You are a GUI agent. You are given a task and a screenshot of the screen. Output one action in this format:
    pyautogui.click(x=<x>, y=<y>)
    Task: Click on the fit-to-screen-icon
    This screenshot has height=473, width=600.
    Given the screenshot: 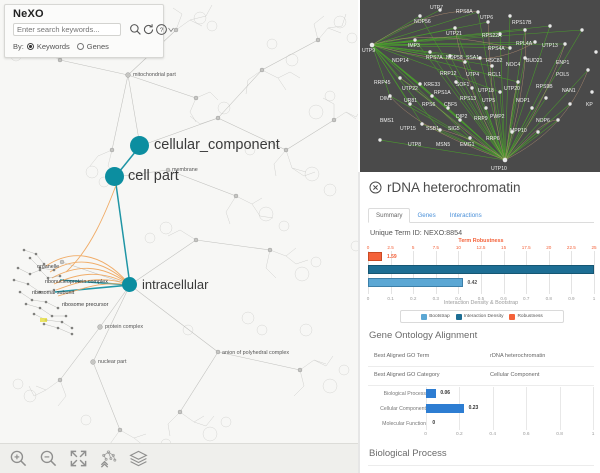 What is the action you would take?
    pyautogui.click(x=78, y=458)
    